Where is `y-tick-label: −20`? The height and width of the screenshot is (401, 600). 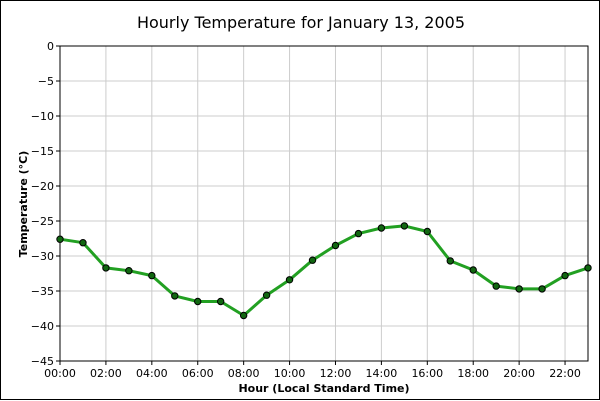
y-tick-label: −20 is located at coordinates (42, 186).